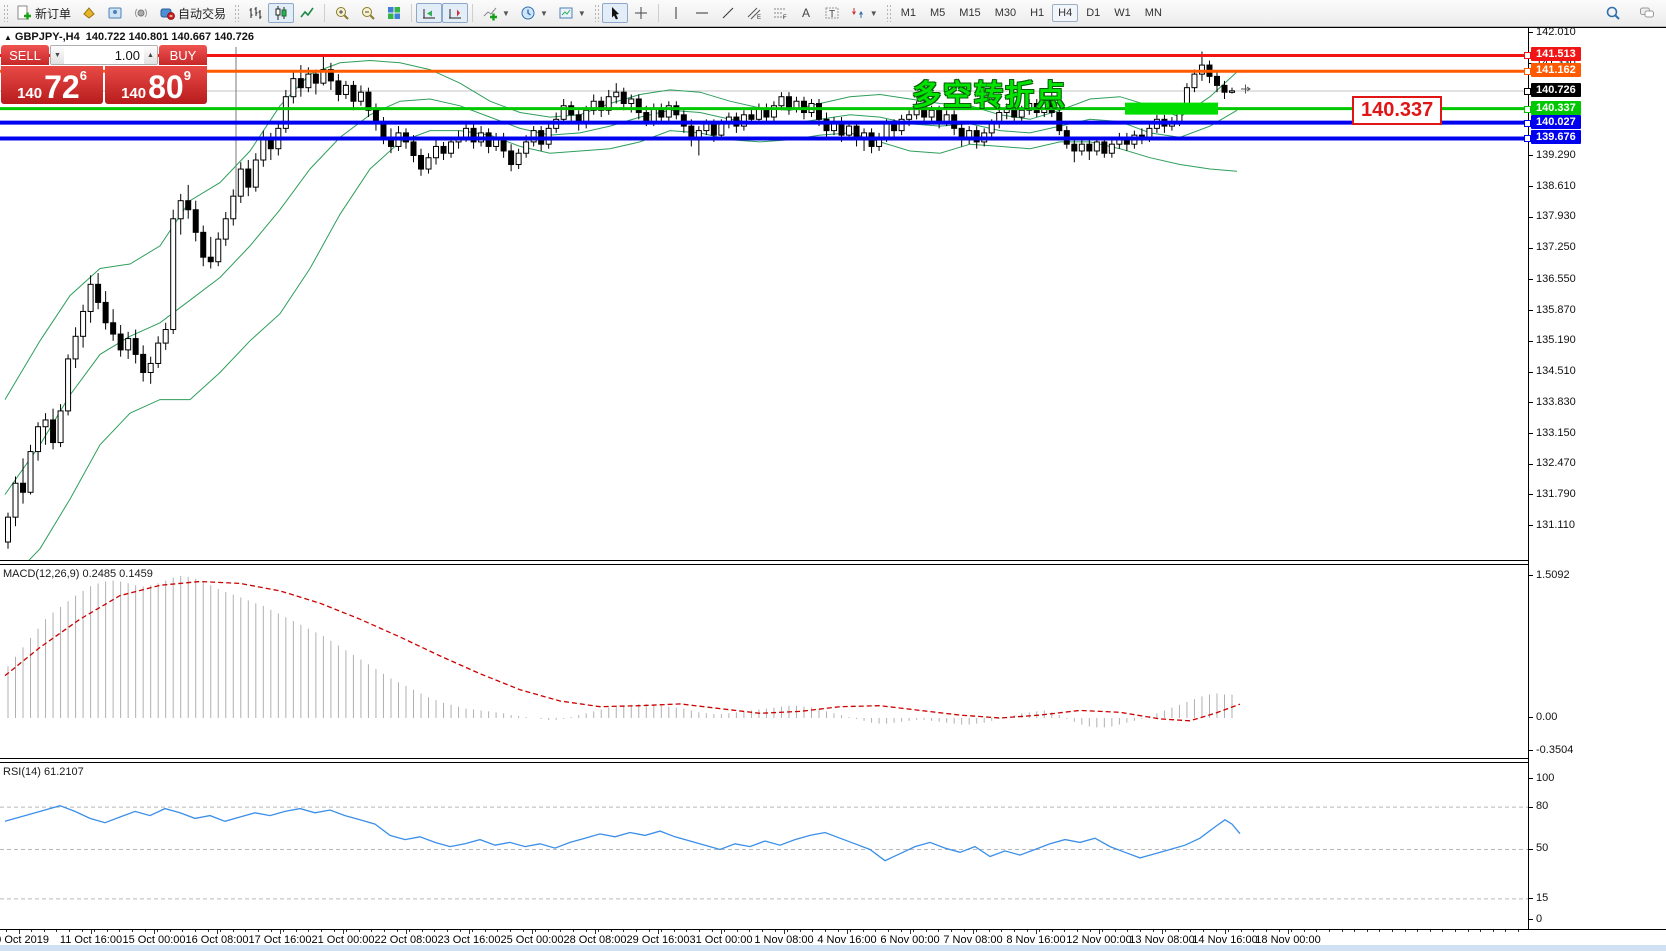  I want to click on timeframe-mn-button: MN, so click(1153, 13).